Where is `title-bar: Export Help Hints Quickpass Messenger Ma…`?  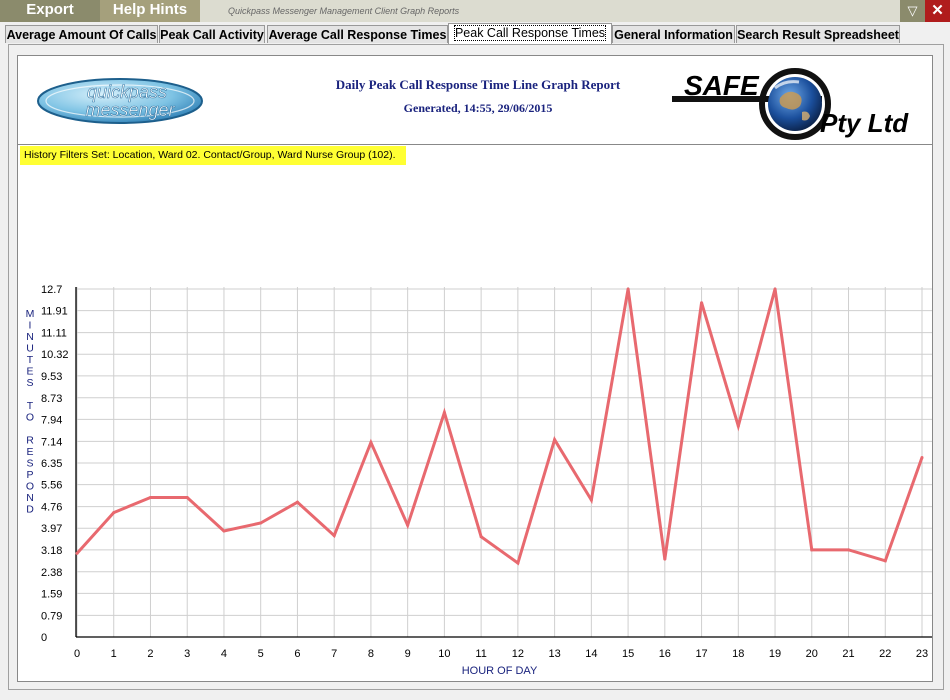
title-bar: Export Help Hints Quickpass Messenger Ma… is located at coordinates (475, 11).